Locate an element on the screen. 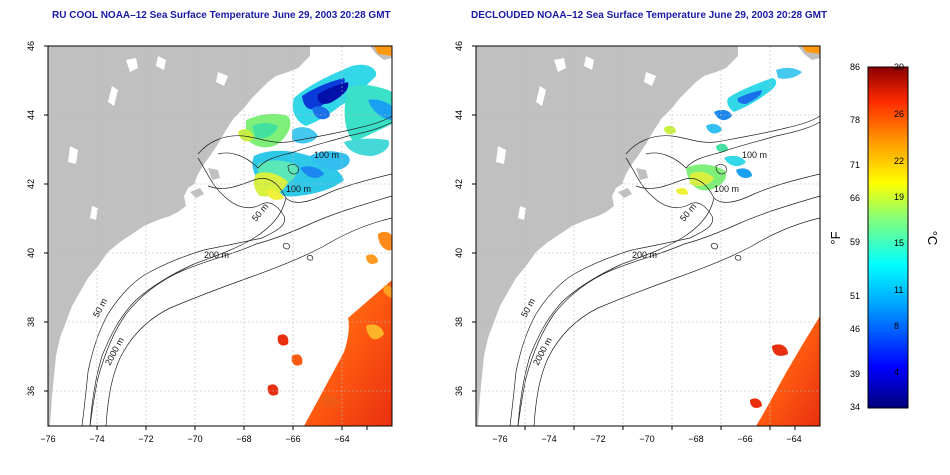 Image resolution: width=950 pixels, height=475 pixels. c-tick-label: 11 is located at coordinates (898, 290).